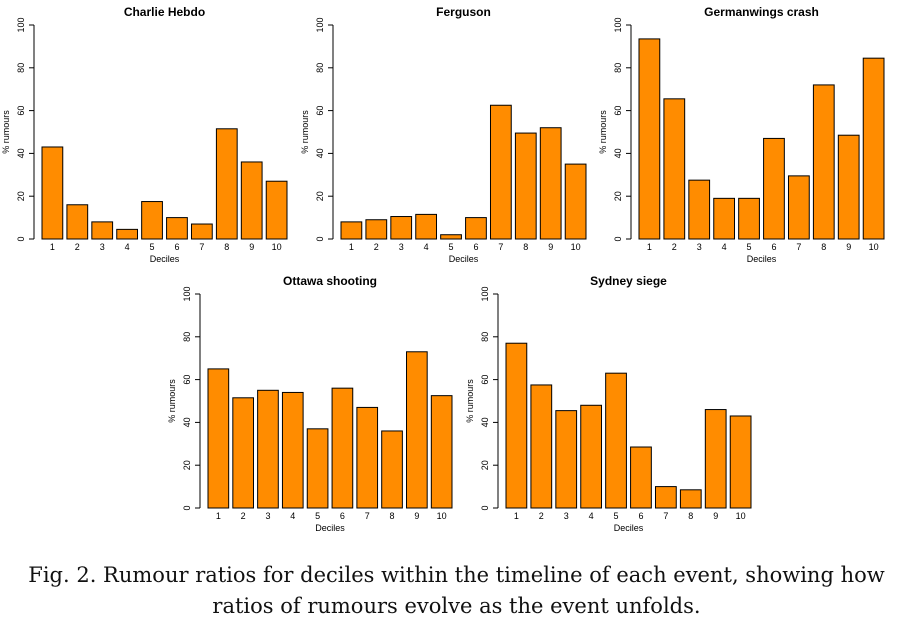 The width and height of the screenshot is (913, 626). Describe the element at coordinates (164, 12) in the screenshot. I see `chart-title: Charlie Hebdo` at that location.